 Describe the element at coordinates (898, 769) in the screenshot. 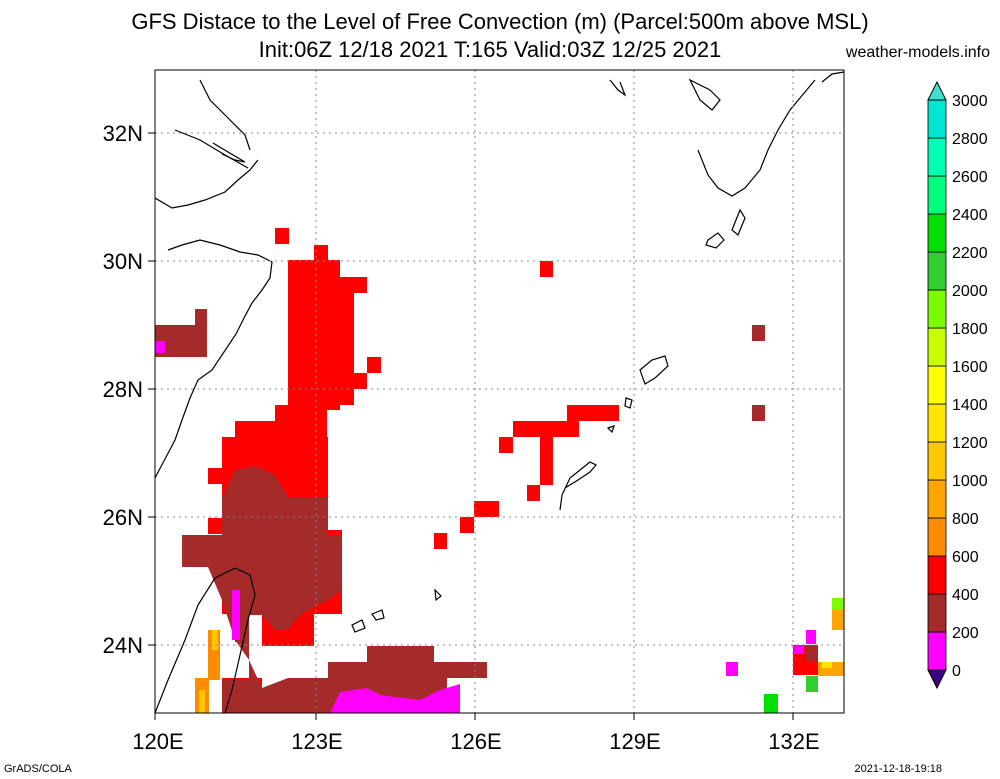

I see `footer-right: 2021-12-18-19:18` at that location.